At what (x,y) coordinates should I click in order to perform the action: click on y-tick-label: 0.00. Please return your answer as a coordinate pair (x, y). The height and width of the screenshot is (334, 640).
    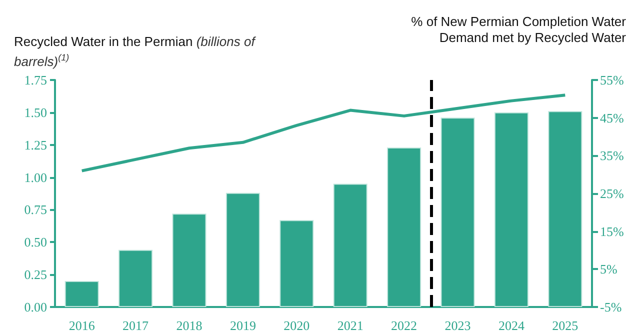
    Looking at the image, I should click on (35, 307).